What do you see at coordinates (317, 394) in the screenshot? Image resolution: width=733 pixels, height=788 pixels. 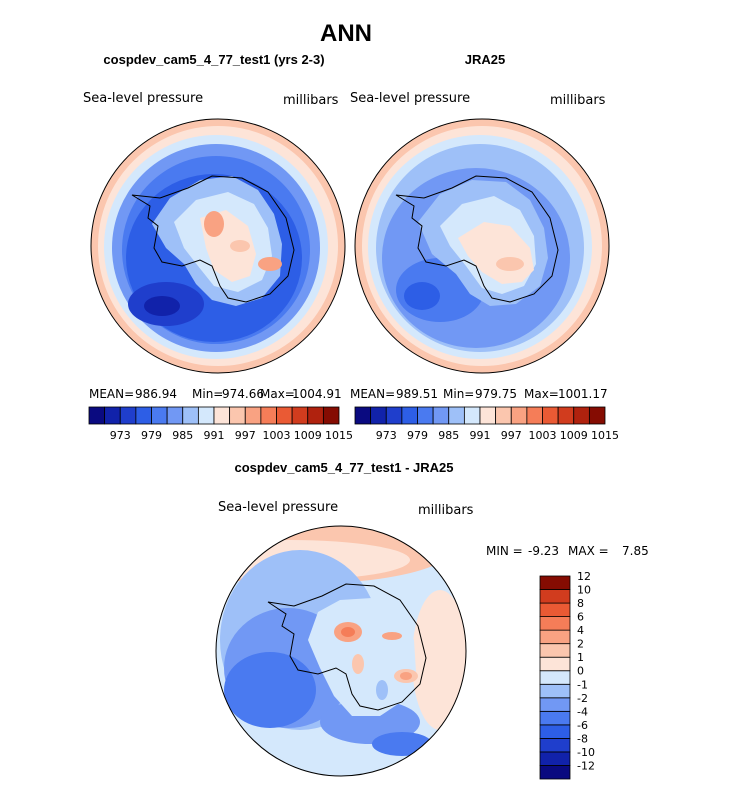 I see `stat-max-value-model: 1004.91` at bounding box center [317, 394].